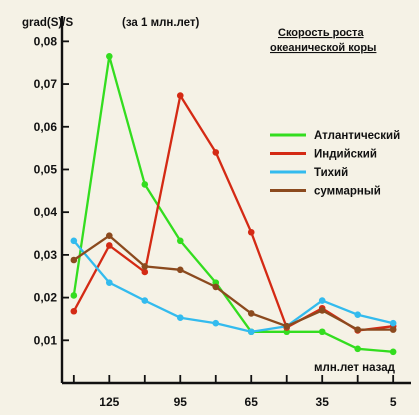 Image resolution: width=419 pixels, height=415 pixels. Describe the element at coordinates (331, 173) in the screenshot. I see `legend-label: Тихий` at that location.